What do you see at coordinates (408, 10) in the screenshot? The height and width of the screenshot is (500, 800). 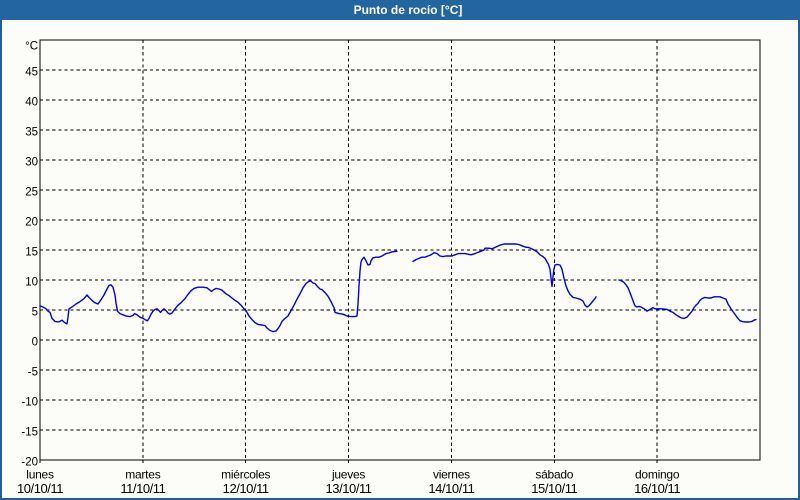 I see `svg-text: Punto de rocío [°C]` at bounding box center [408, 10].